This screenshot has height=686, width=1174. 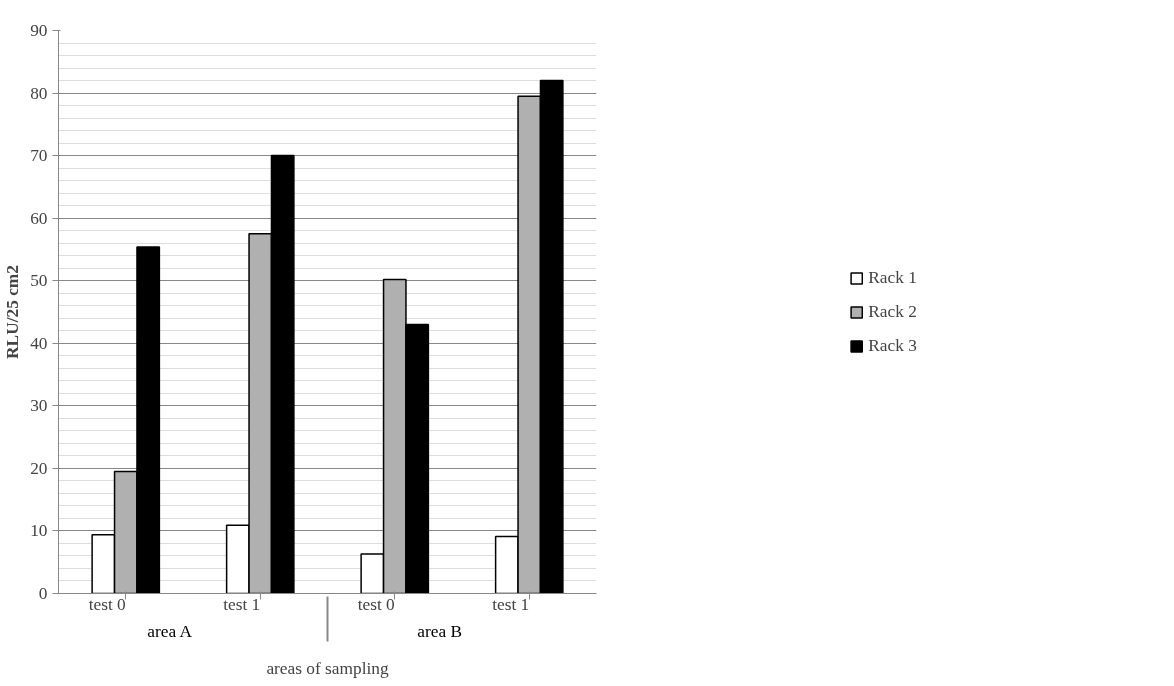 I want to click on text: area A, so click(x=170, y=631).